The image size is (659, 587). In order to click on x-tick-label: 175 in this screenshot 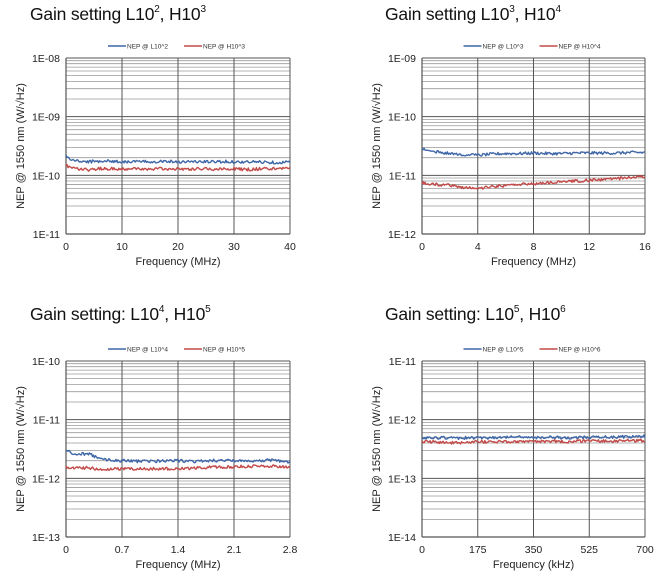, I will do `click(478, 550)`.